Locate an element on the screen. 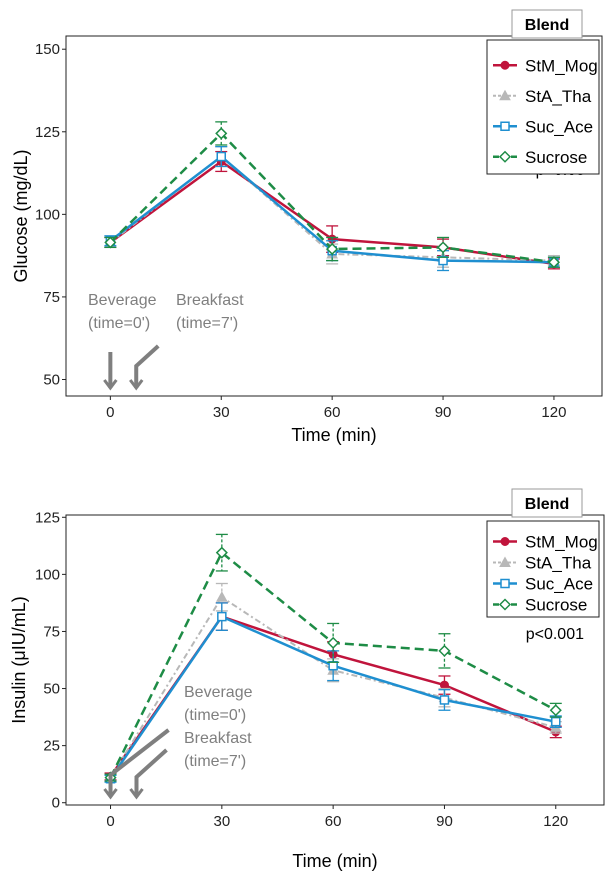  series-sucrose is located at coordinates (332, 195).